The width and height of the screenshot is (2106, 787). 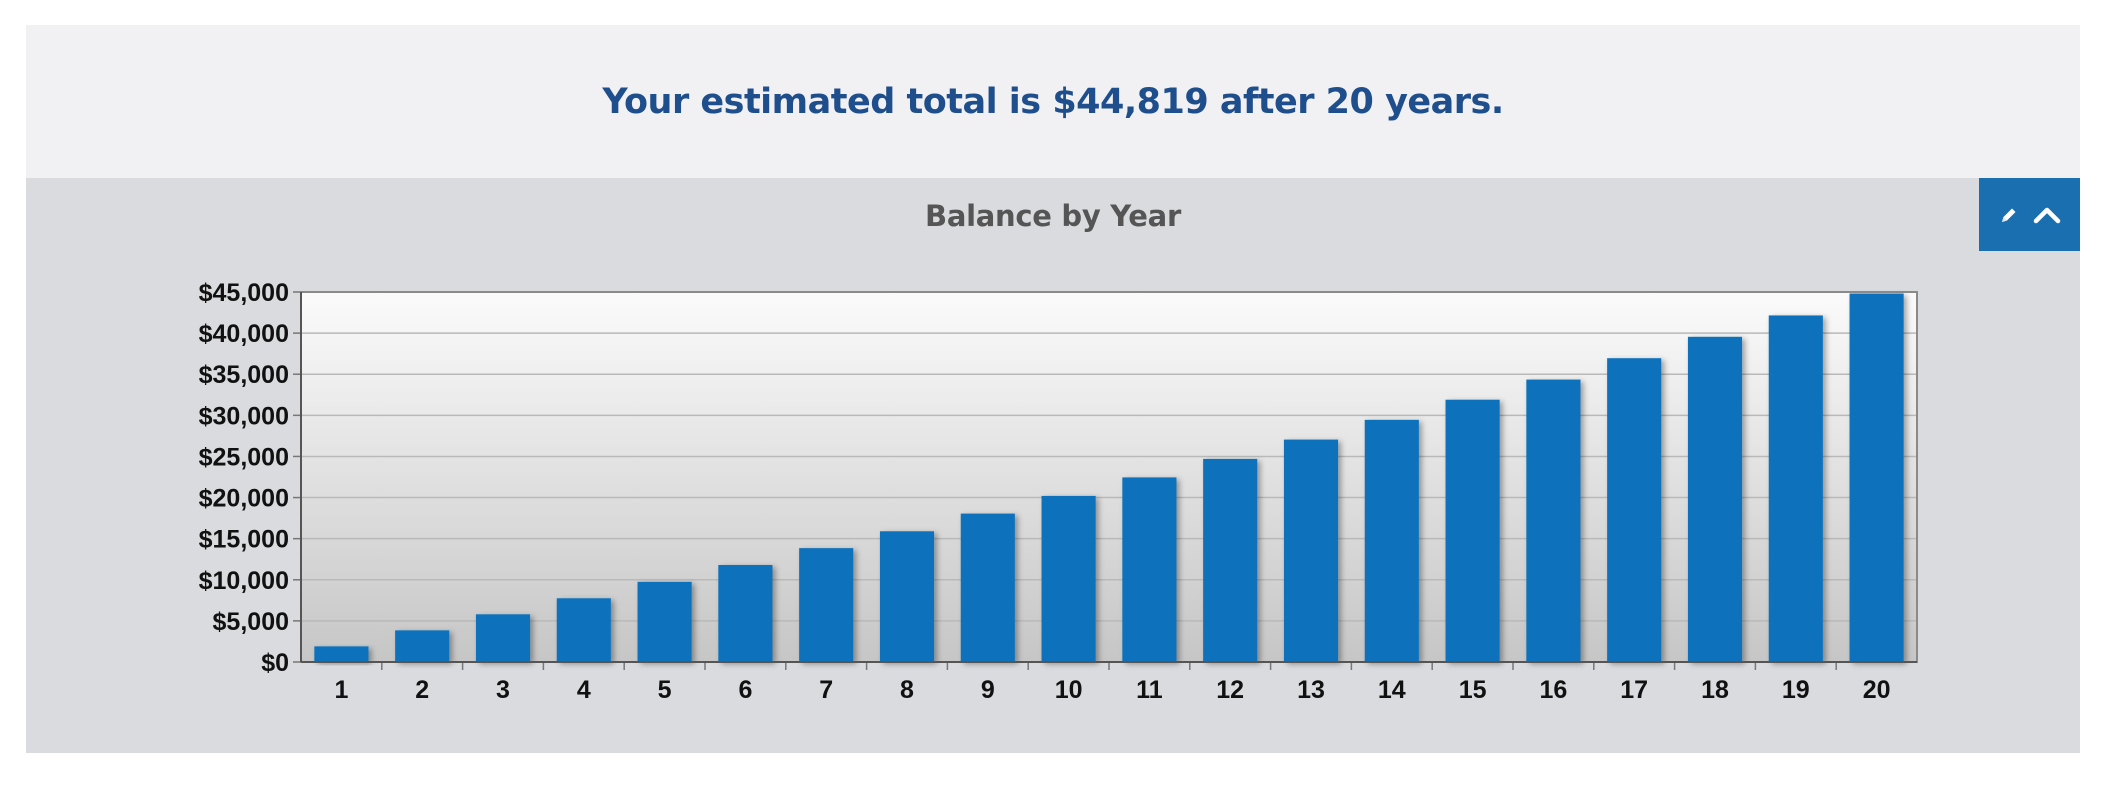 I want to click on y-tick-label: $5,000, so click(x=251, y=622).